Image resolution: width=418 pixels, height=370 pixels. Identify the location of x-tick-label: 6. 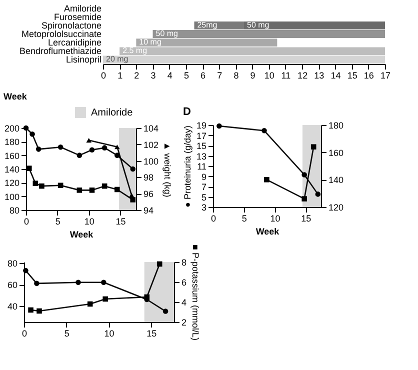
(203, 75).